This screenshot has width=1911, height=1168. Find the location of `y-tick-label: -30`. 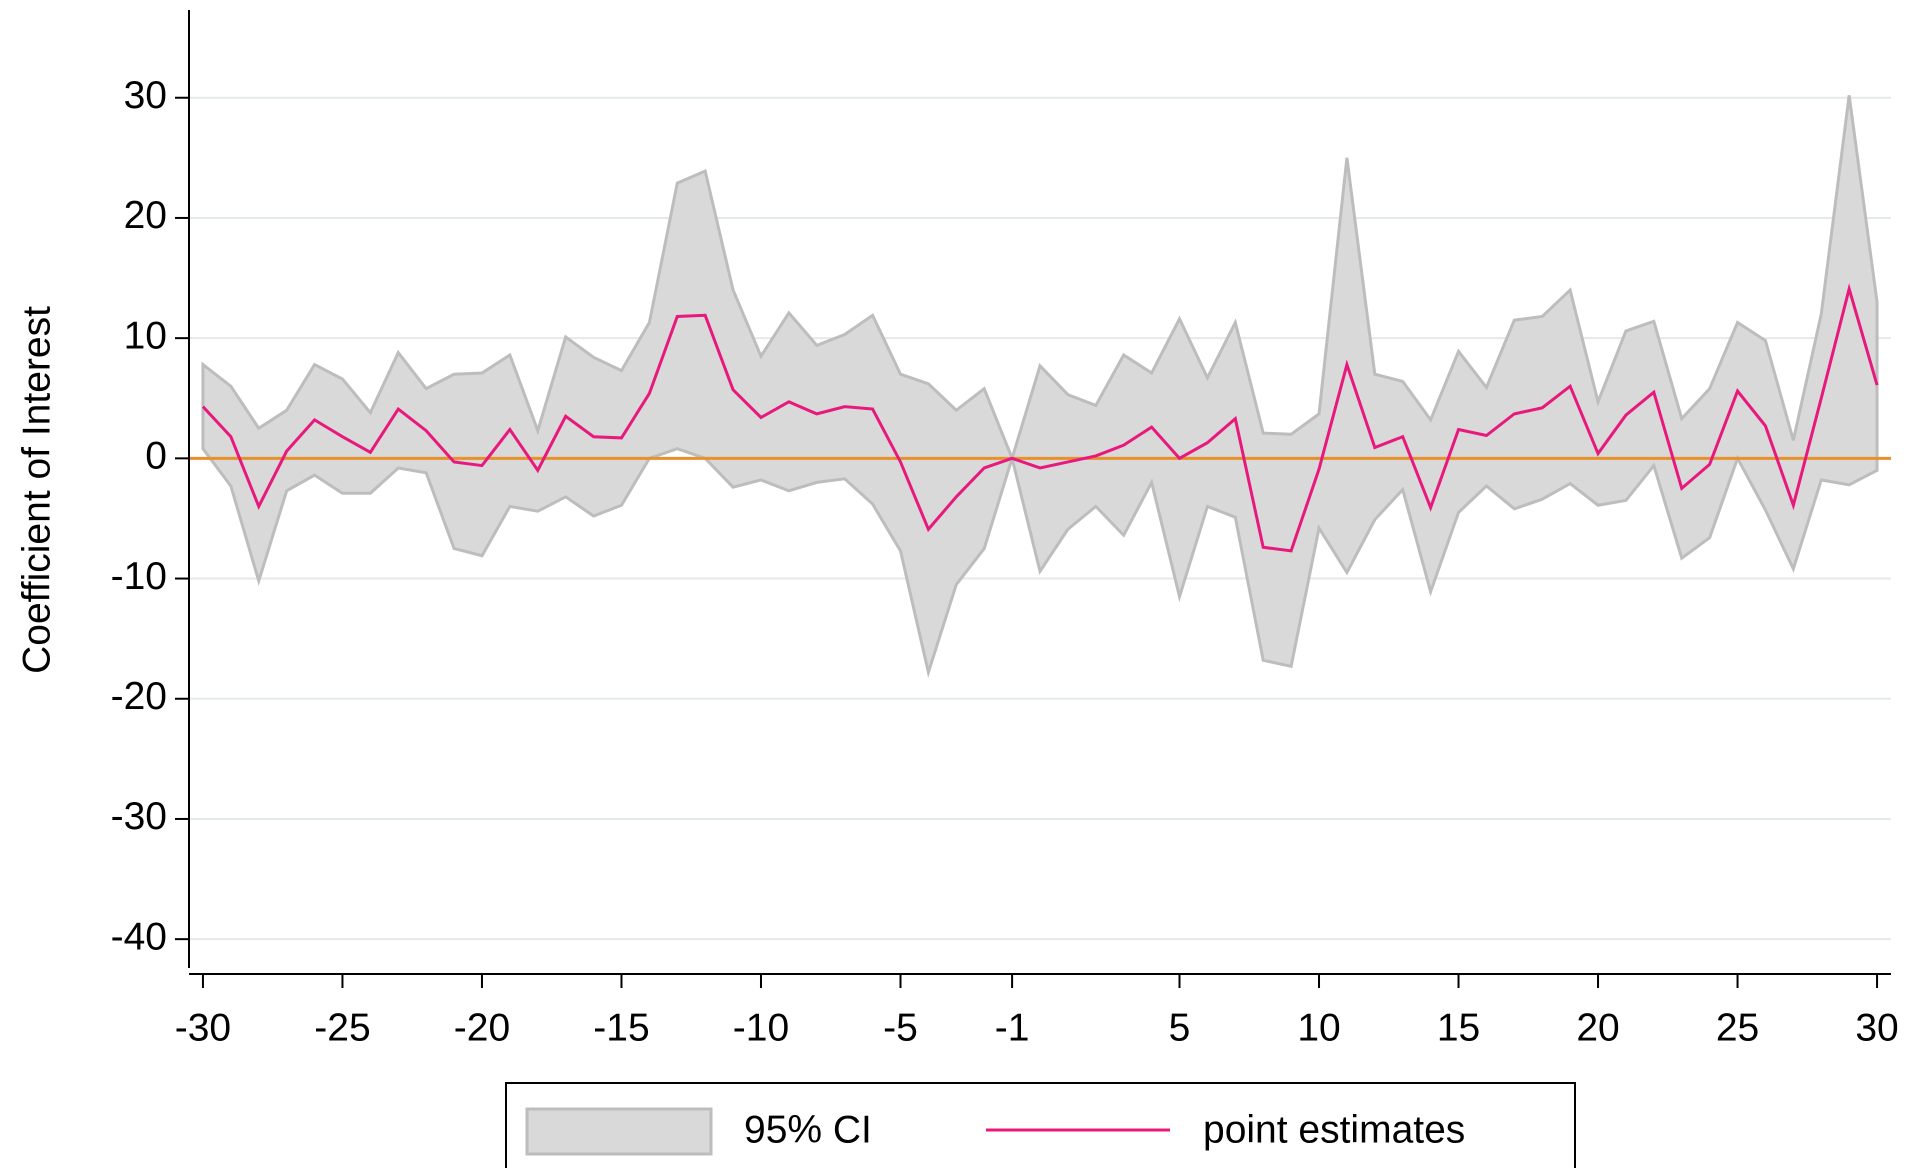

y-tick-label: -30 is located at coordinates (139, 816).